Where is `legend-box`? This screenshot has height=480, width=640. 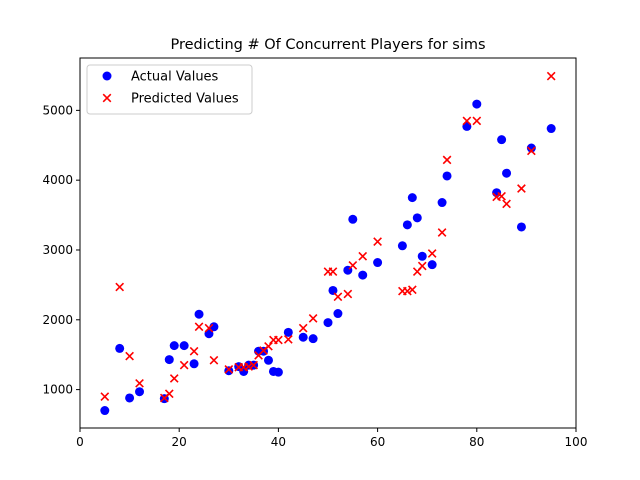
legend-box is located at coordinates (169, 89).